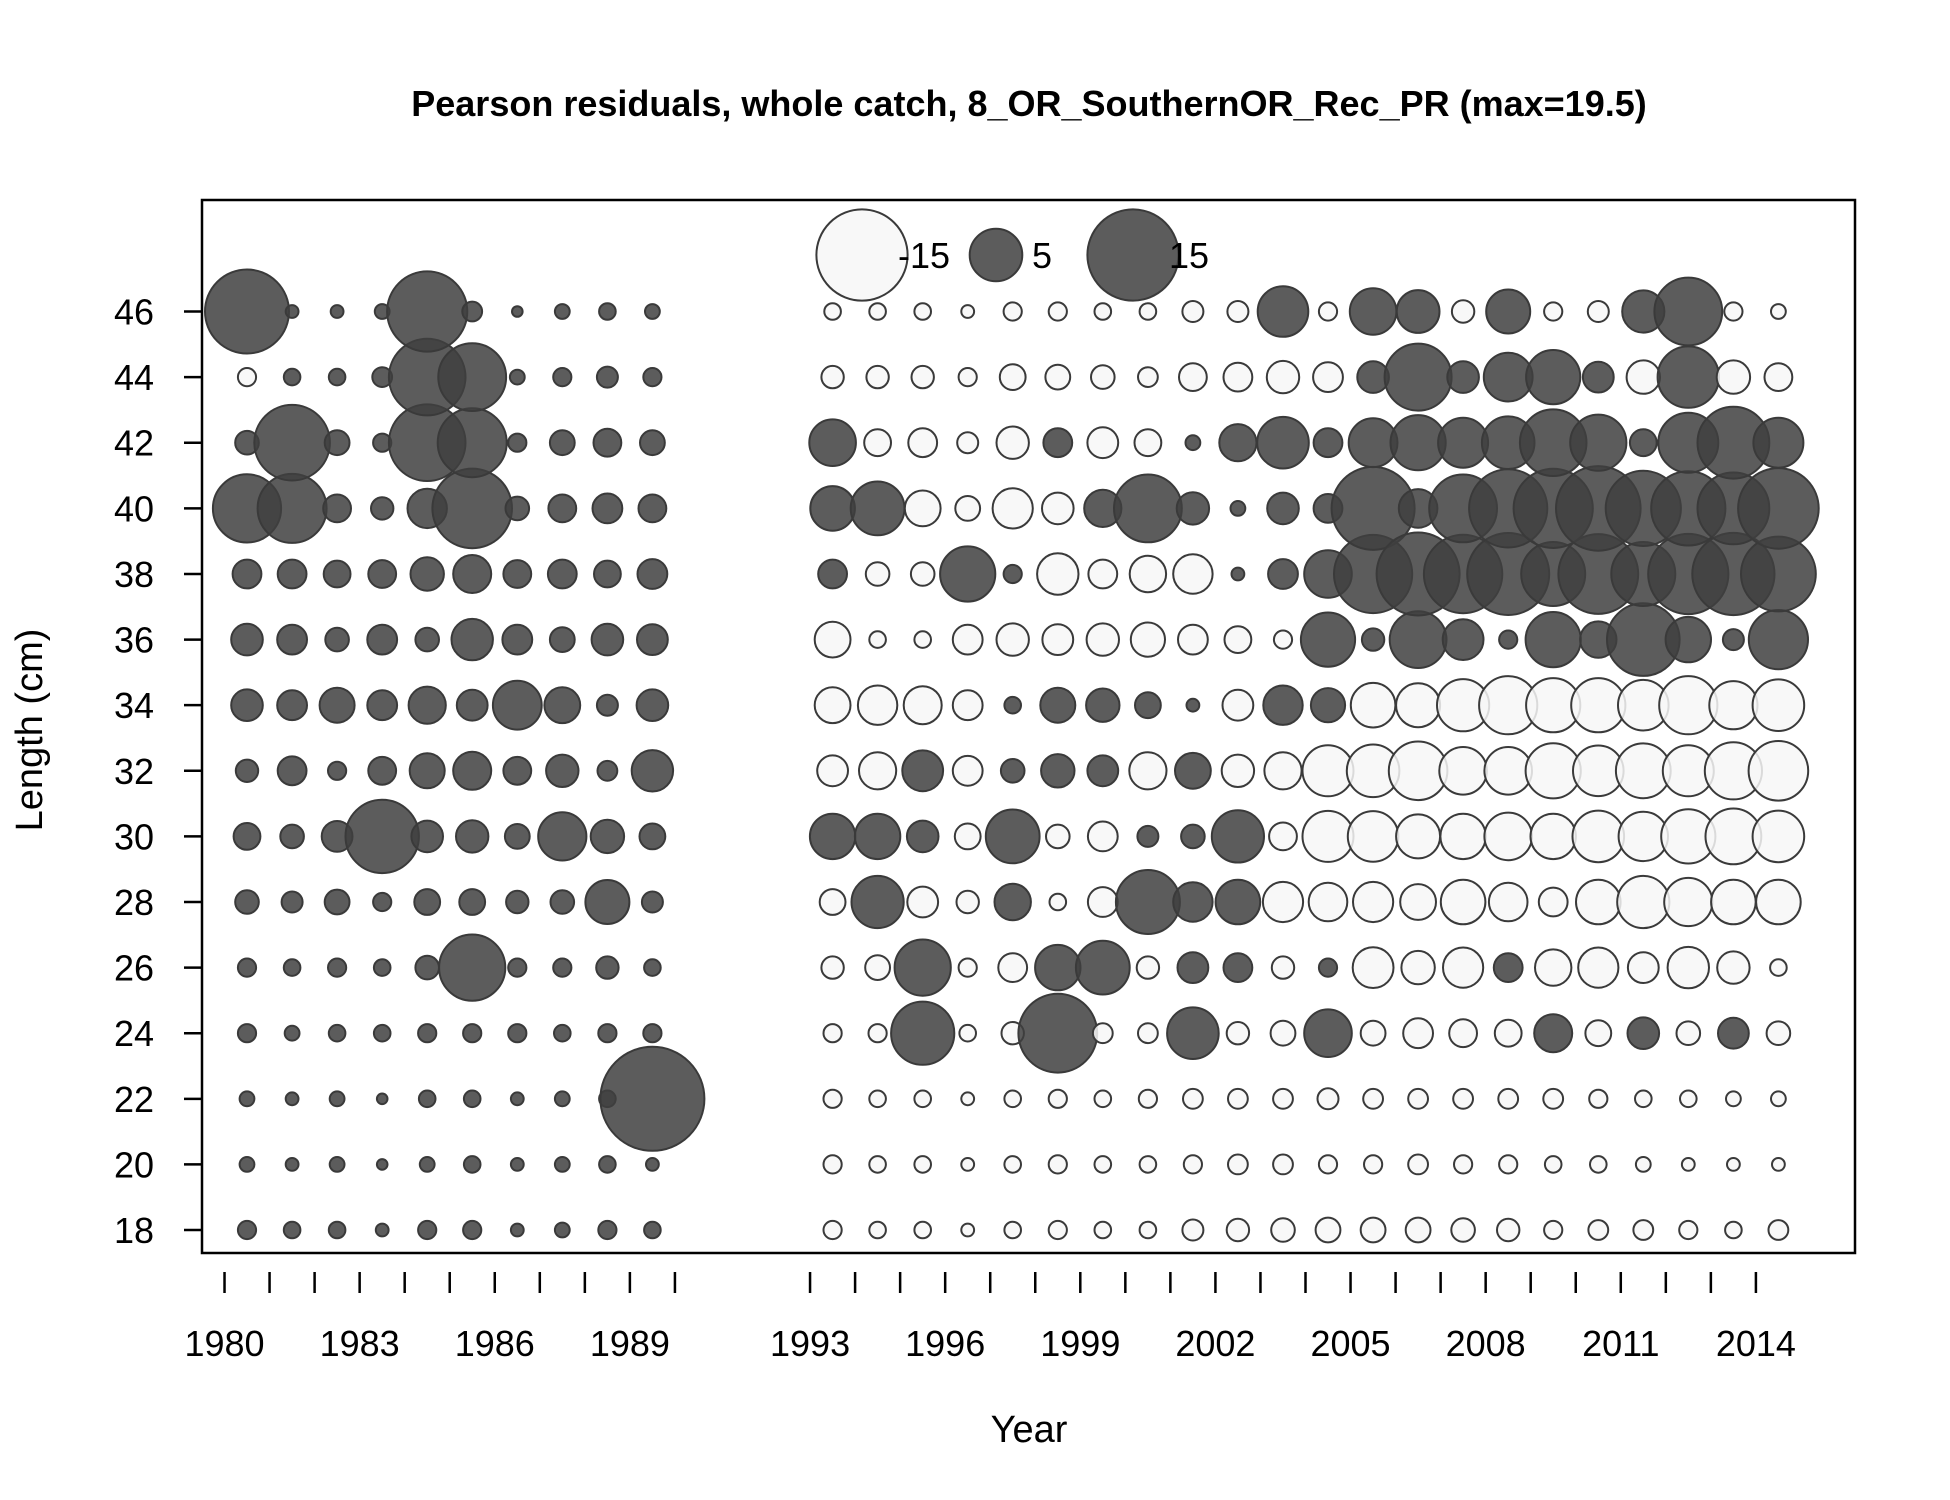  Describe the element at coordinates (134, 640) in the screenshot. I see `y-tick-label: 36` at that location.